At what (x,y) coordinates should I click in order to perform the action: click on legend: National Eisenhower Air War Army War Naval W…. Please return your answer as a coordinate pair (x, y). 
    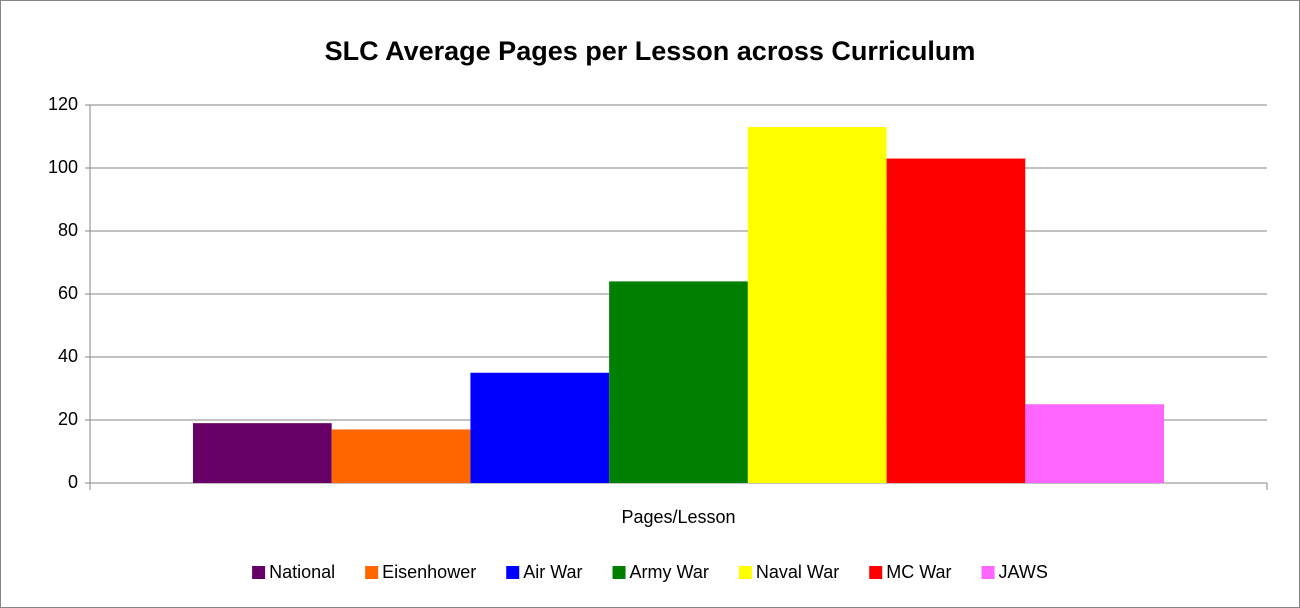
    Looking at the image, I should click on (650, 572).